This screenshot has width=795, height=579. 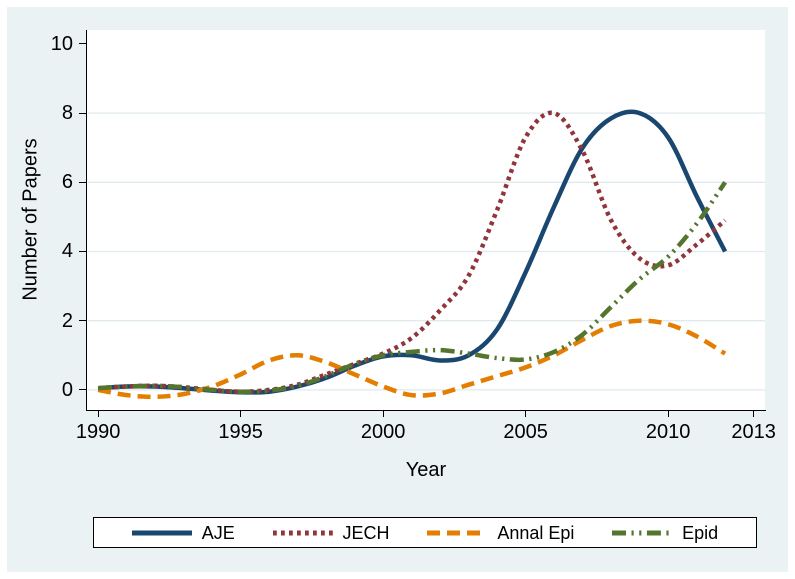 I want to click on x-tick-label: 2005, so click(x=525, y=432).